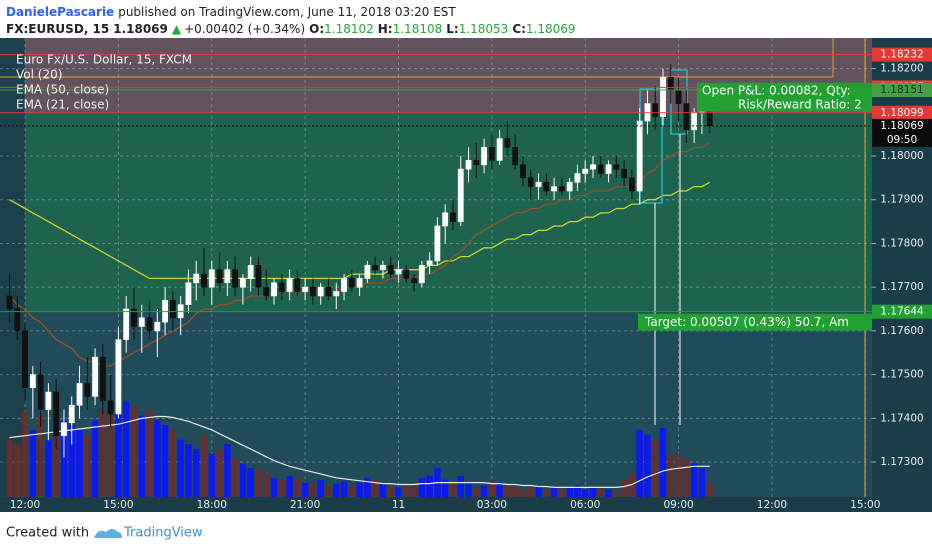 This screenshot has height=550, width=932. What do you see at coordinates (140, 29) in the screenshot?
I see `last-price: 1.18069` at bounding box center [140, 29].